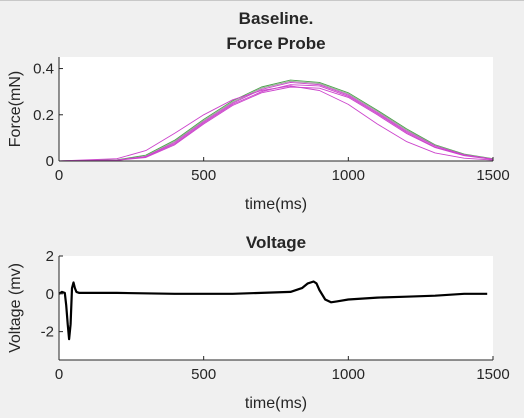 This screenshot has width=524, height=418. Describe the element at coordinates (15, 308) in the screenshot. I see `chart2-ylabel: Voltage (mv)` at that location.